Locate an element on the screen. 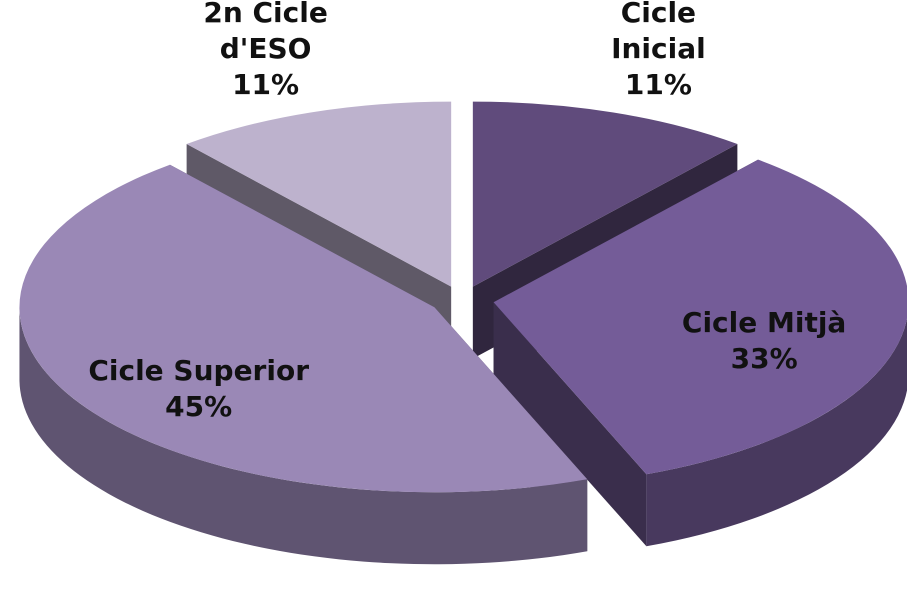  slice-label: 2n Cicle d'ESO 11% is located at coordinates (266, 51).